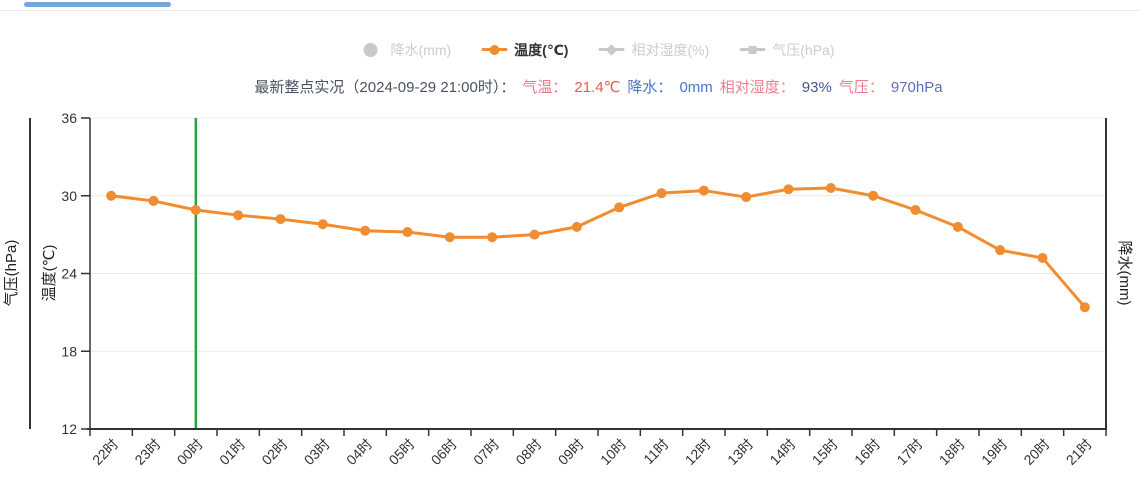  I want to click on line-dot-marker-icon, so click(494, 50).